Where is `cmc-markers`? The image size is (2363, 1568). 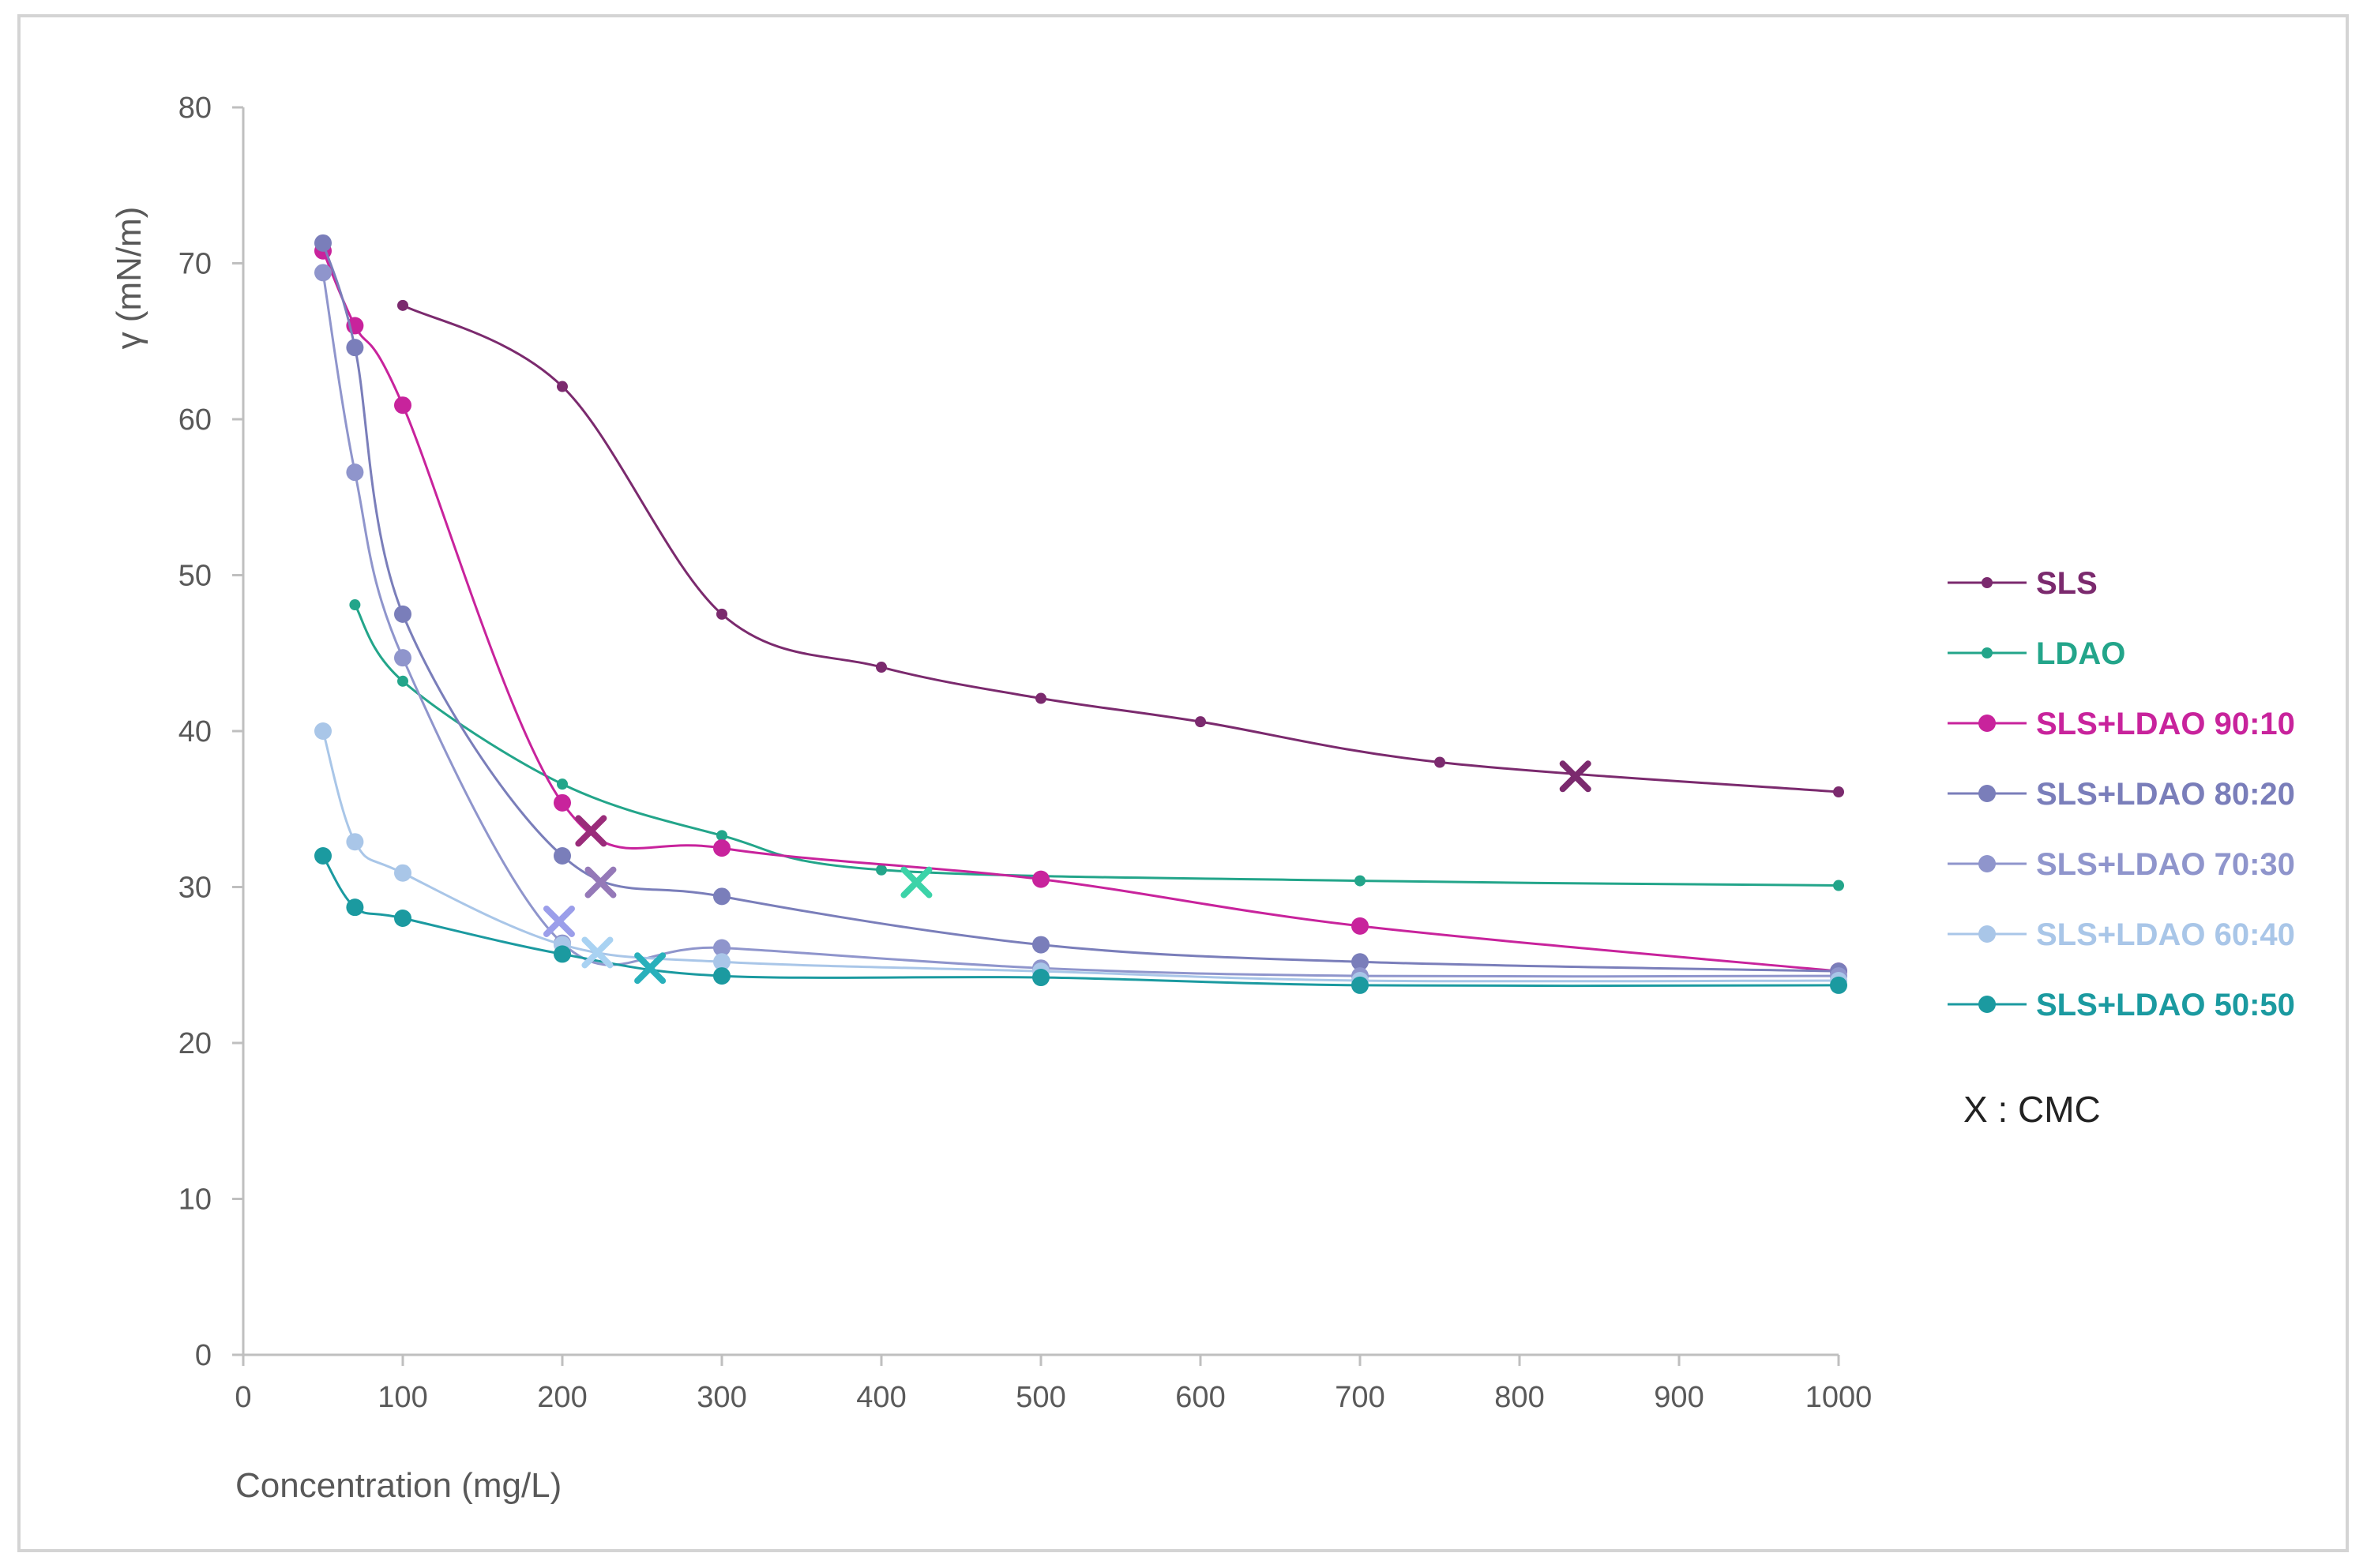
cmc-markers is located at coordinates (1067, 872).